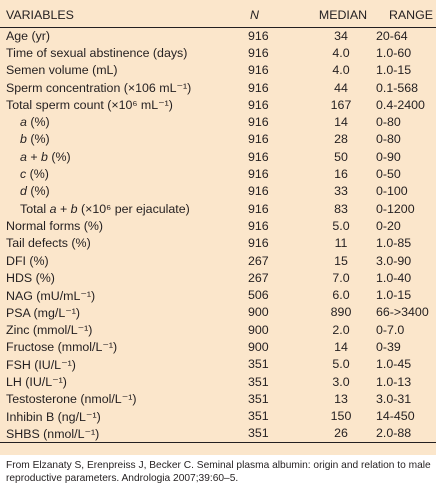  What do you see at coordinates (218, 381) in the screenshot?
I see `table-row: LH (IU/L⁻¹) 351 3.0 1.0-13` at bounding box center [218, 381].